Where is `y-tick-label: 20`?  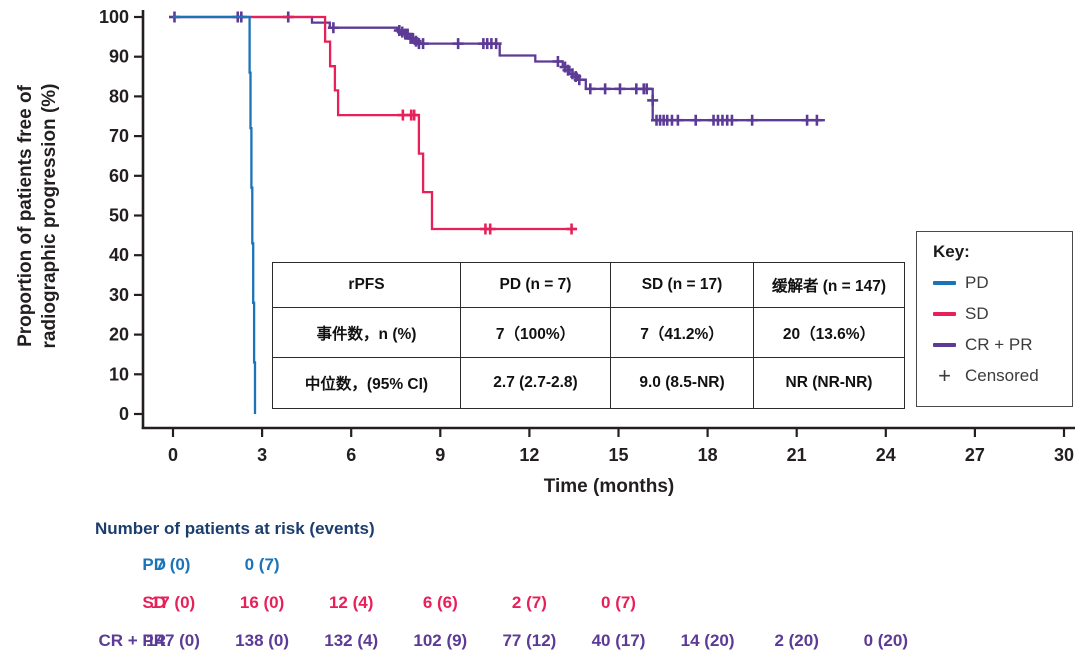
y-tick-label: 20 is located at coordinates (119, 335).